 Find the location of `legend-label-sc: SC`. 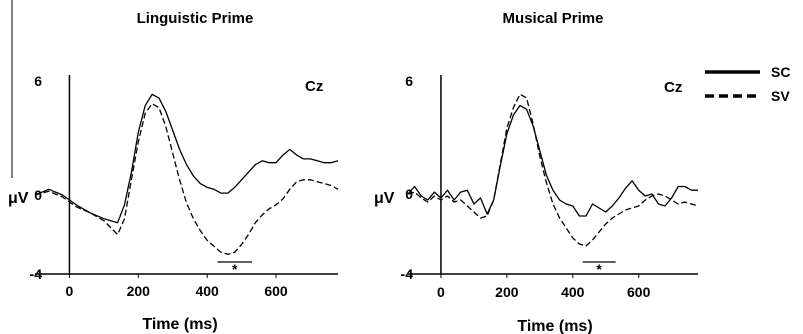

legend-label-sc: SC is located at coordinates (780, 72).